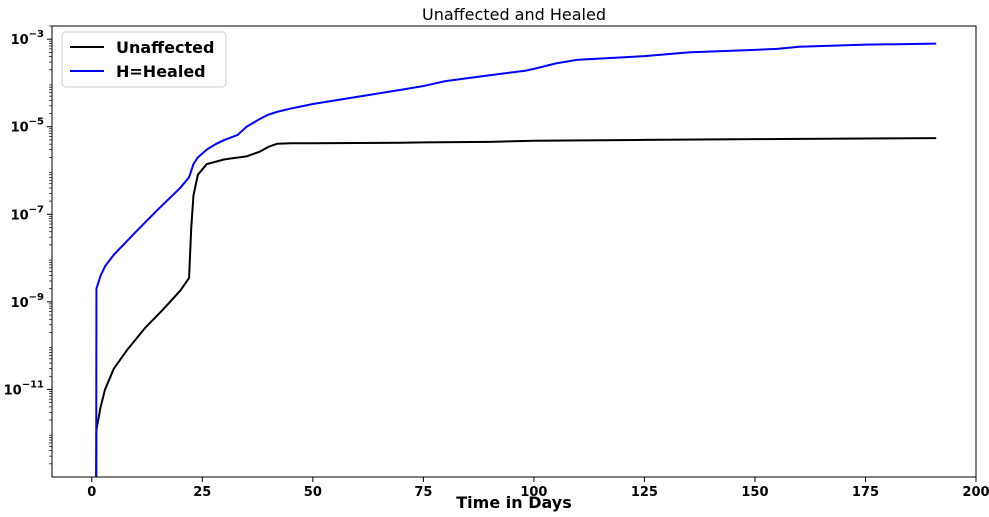  Describe the element at coordinates (28, 245) in the screenshot. I see `y-axis: 10⁻¹¹ 10⁻⁹ 10⁻⁷ 10⁻⁵ 10⁻³` at that location.